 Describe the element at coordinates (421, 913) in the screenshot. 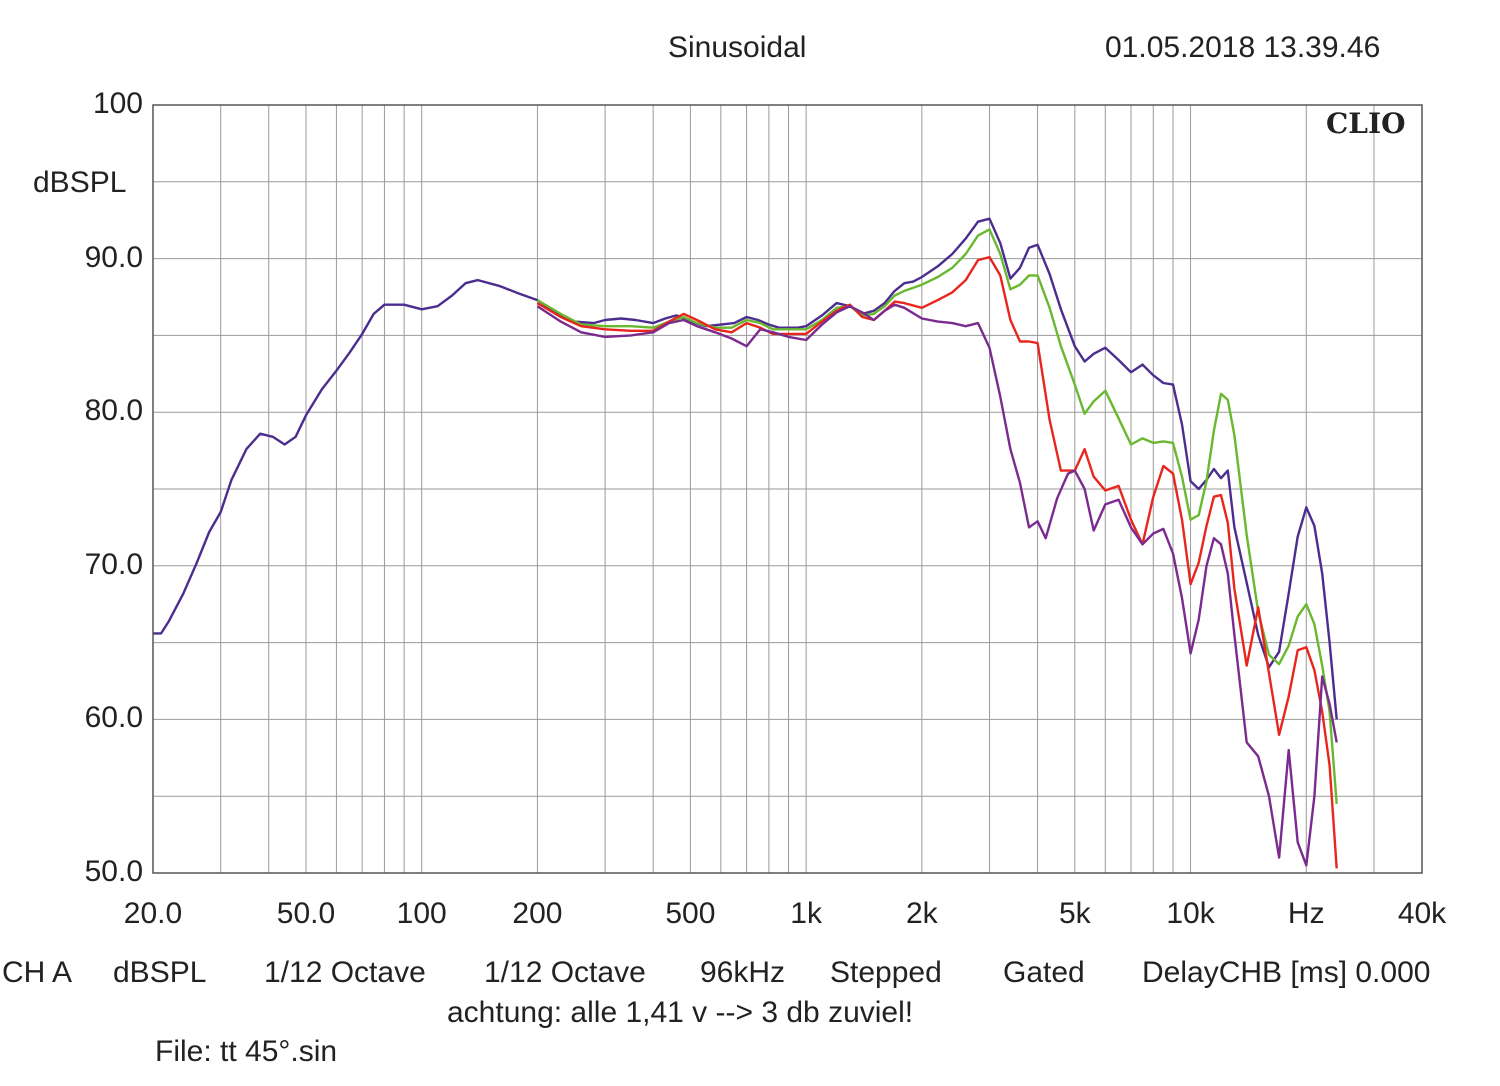

I see `x-tick-label: 100` at that location.